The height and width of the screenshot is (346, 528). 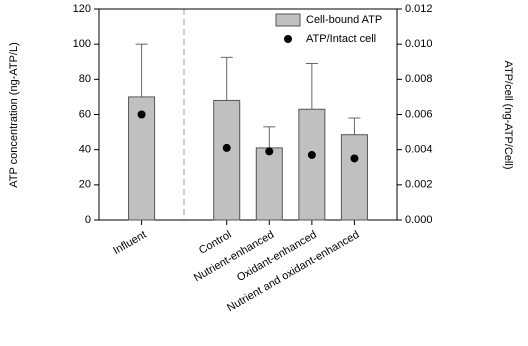 I want to click on y-tick-label: 100, so click(x=82, y=44).